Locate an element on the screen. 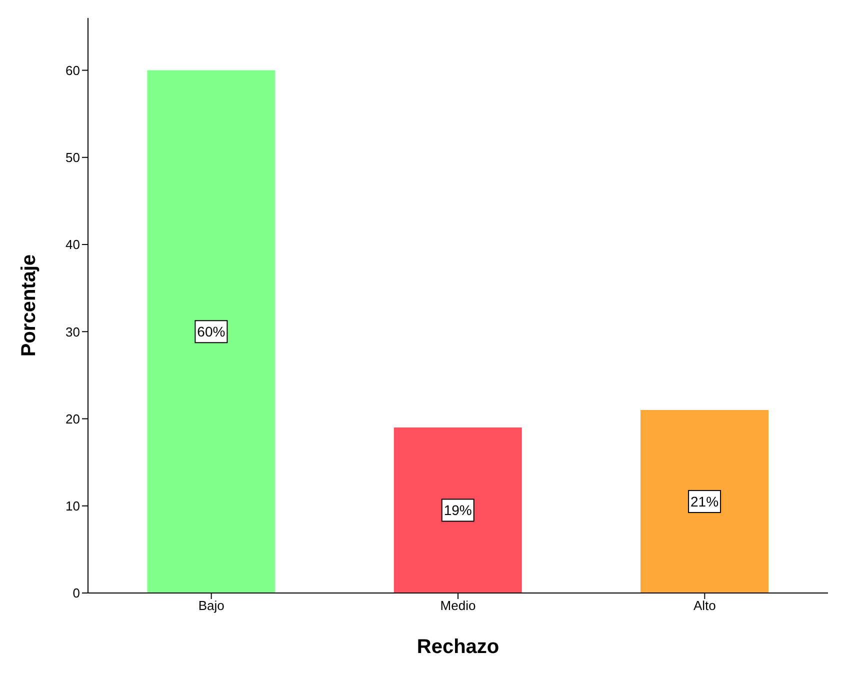 This screenshot has width=856, height=681. y-tick-label: 20 is located at coordinates (73, 418).